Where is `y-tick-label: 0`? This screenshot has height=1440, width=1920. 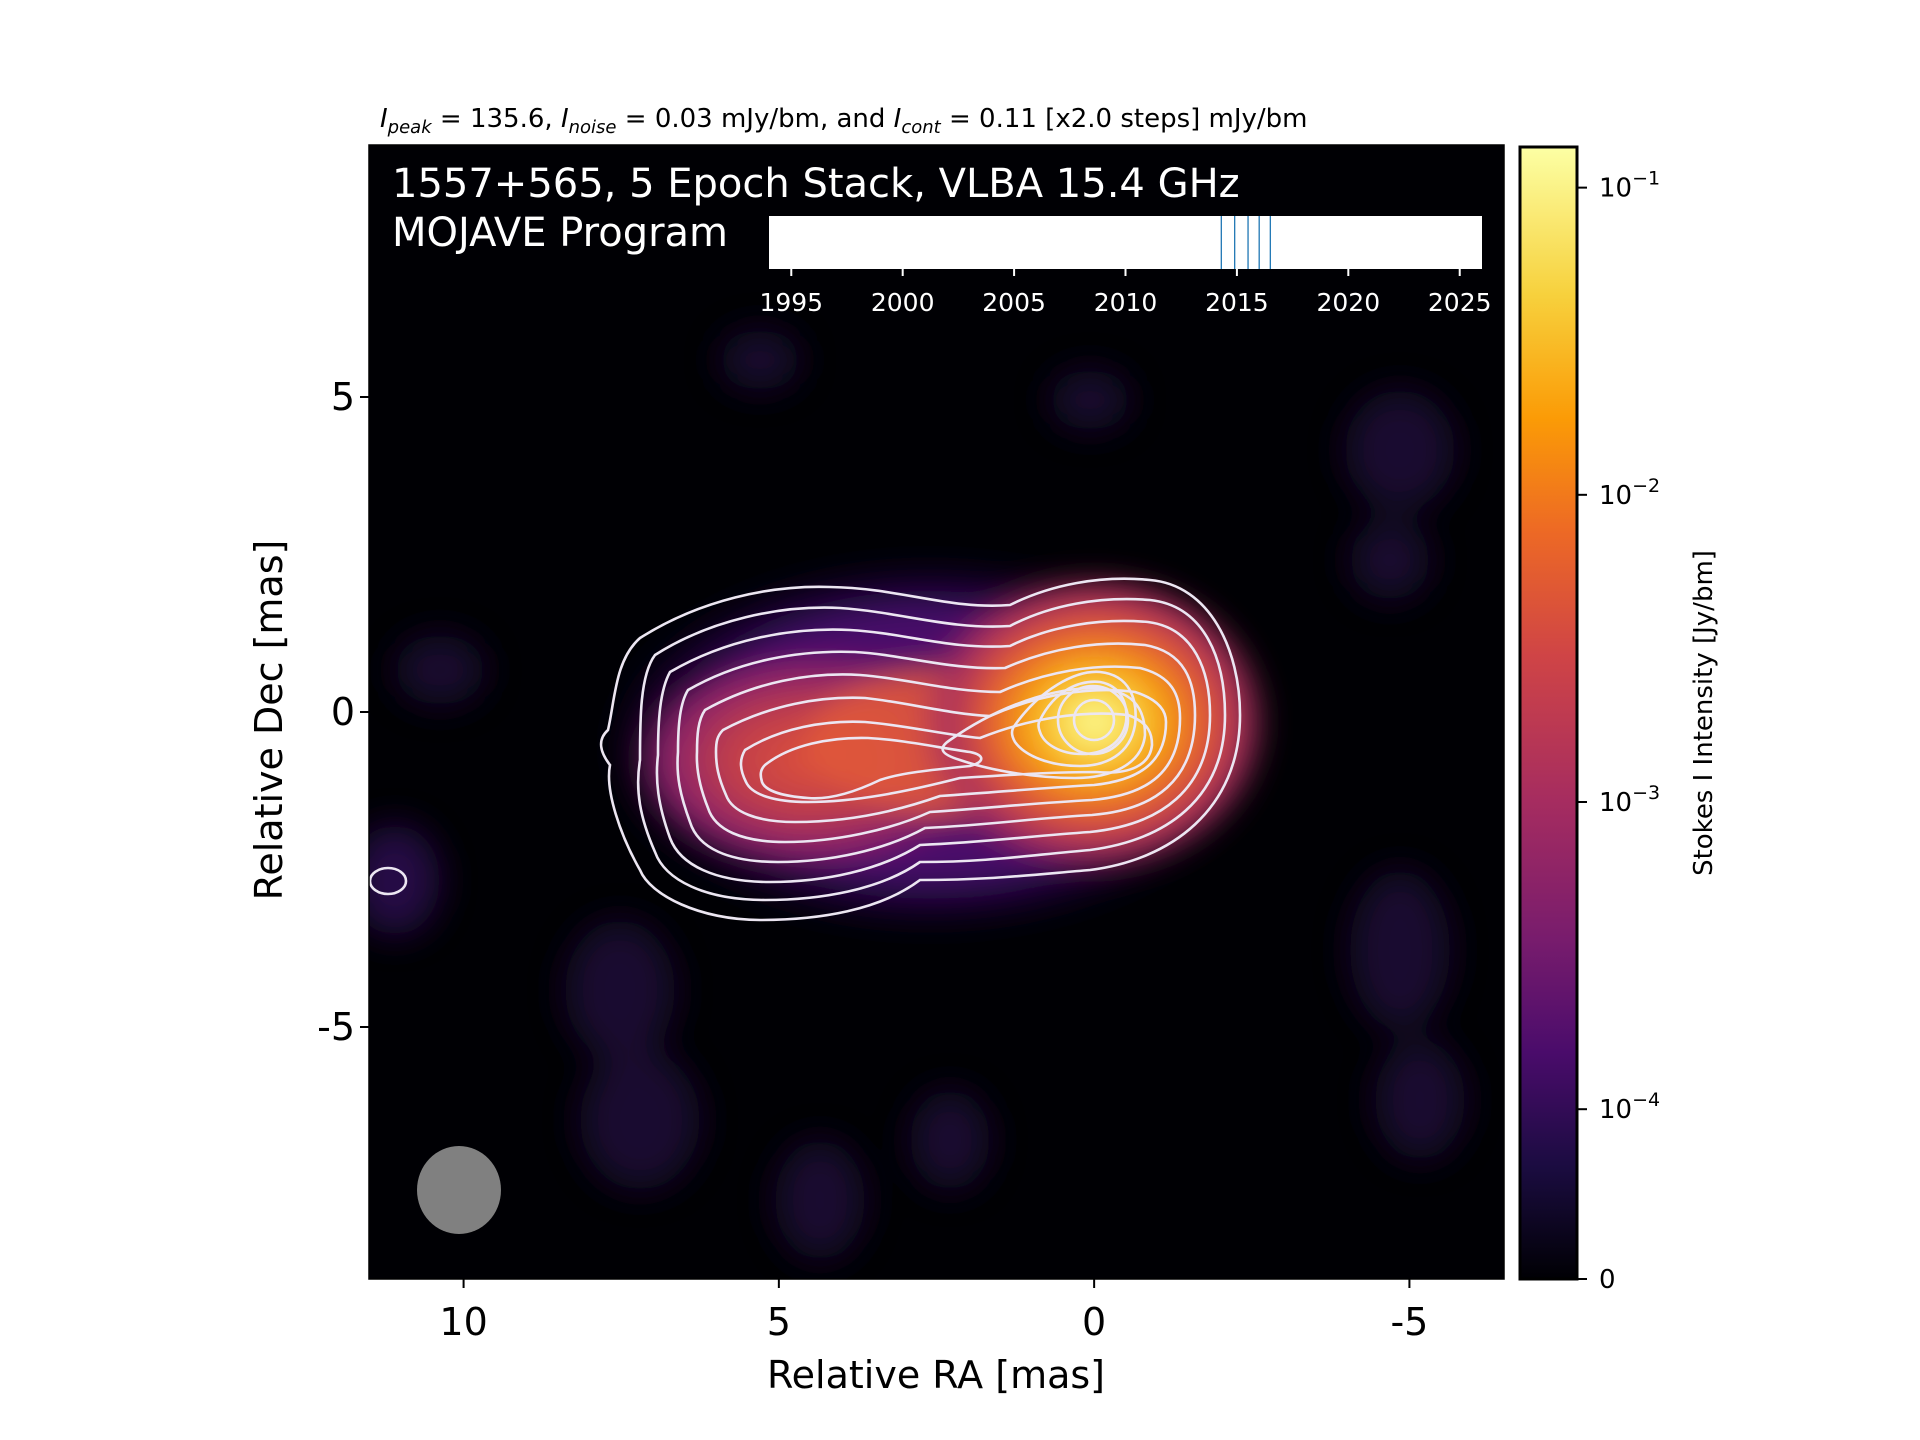 y-tick-label: 0 is located at coordinates (343, 712).